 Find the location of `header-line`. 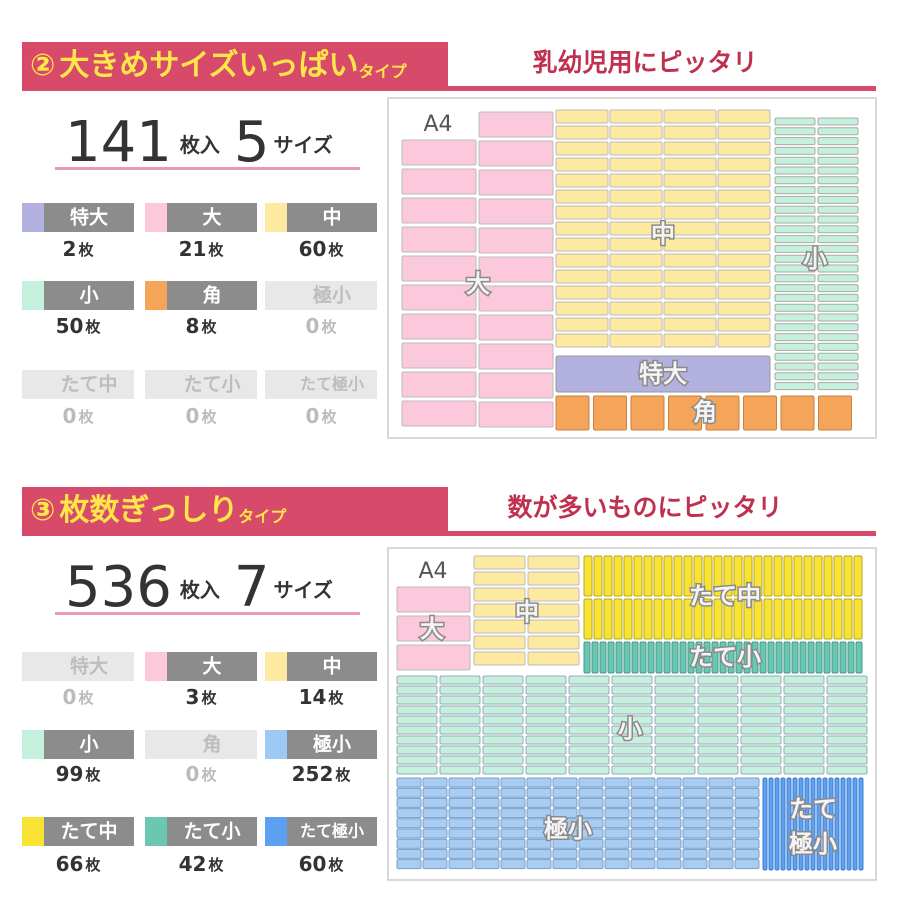

header-line is located at coordinates (449, 88).